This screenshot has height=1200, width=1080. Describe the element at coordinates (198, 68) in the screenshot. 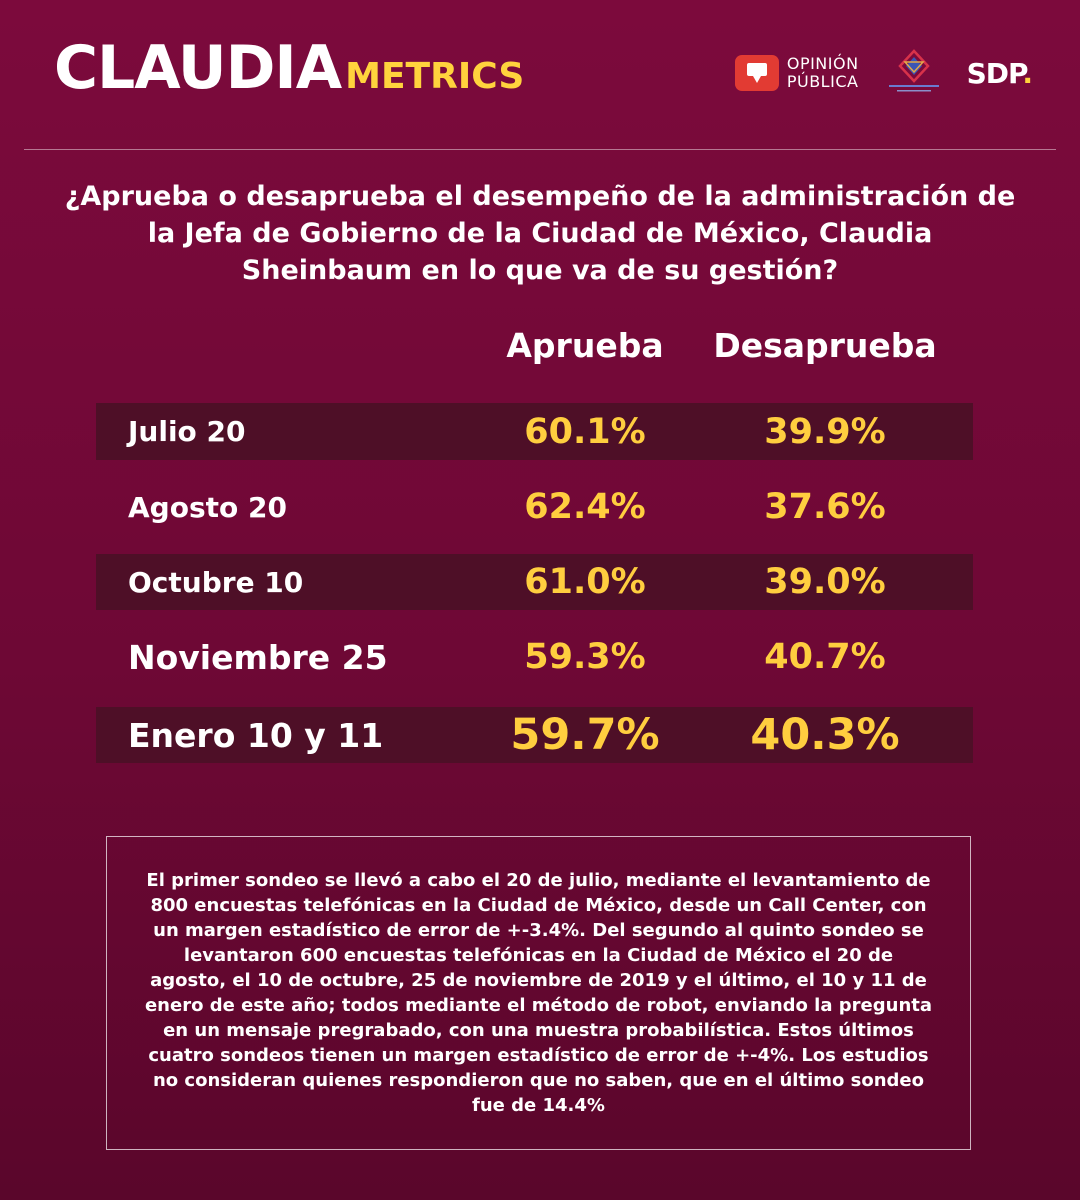

I see `brand-main-text: CLAUDIA` at that location.